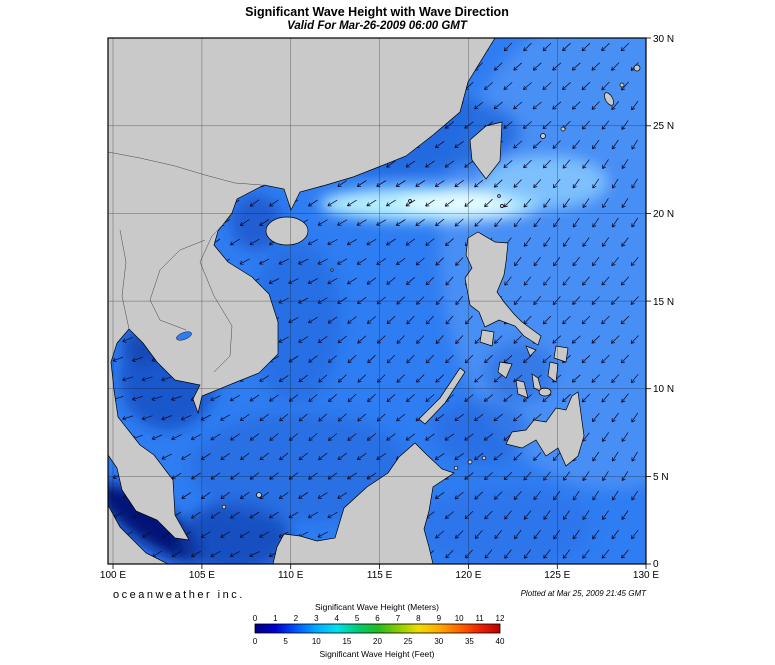 The width and height of the screenshot is (775, 665). What do you see at coordinates (179, 595) in the screenshot?
I see `oceanweather-logo-text: oceanweather inc.` at bounding box center [179, 595].